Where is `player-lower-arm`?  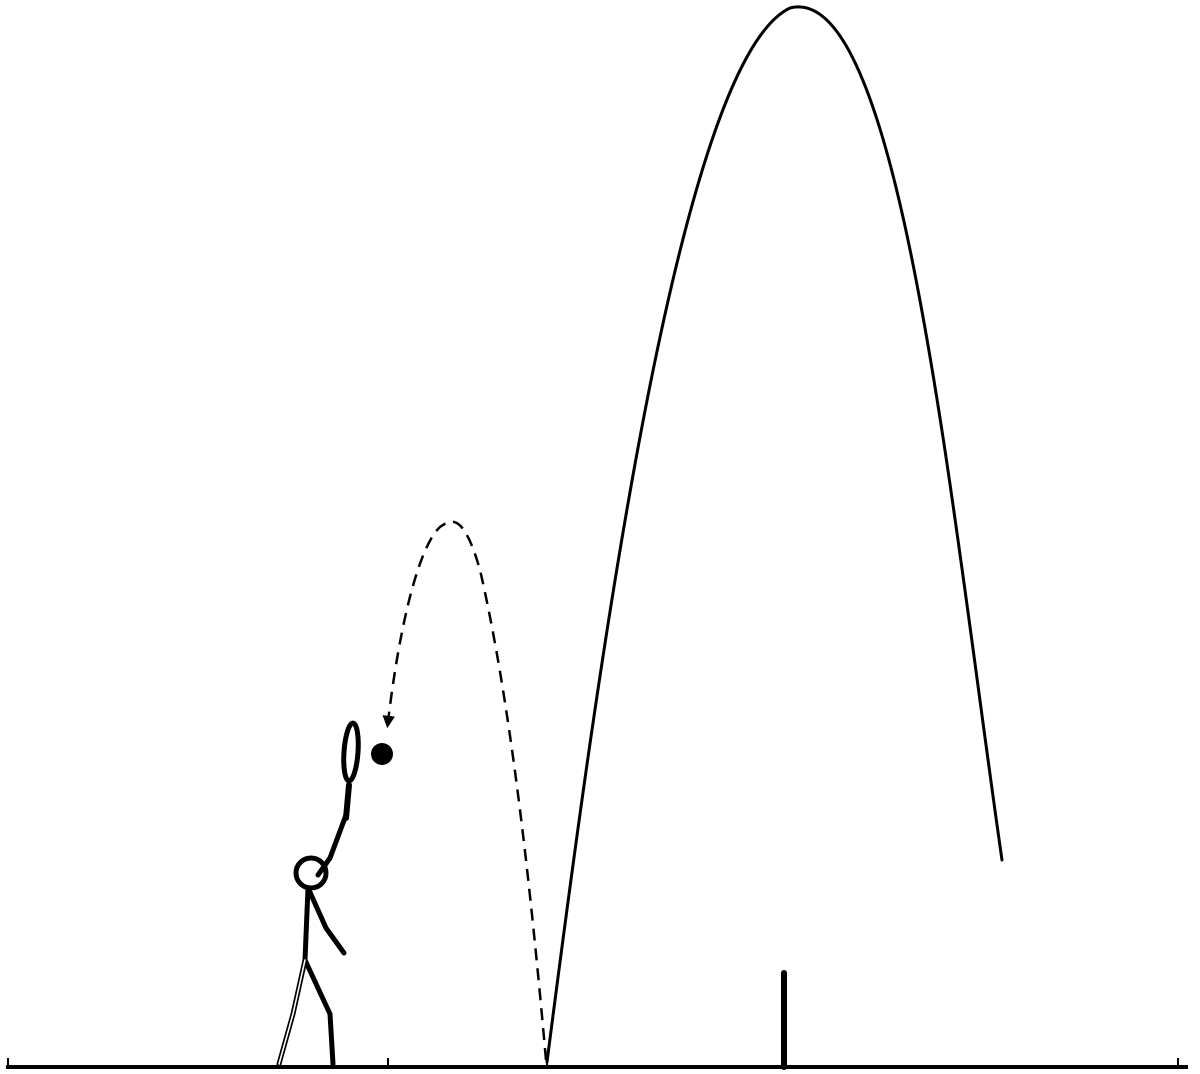 player-lower-arm is located at coordinates (326, 921).